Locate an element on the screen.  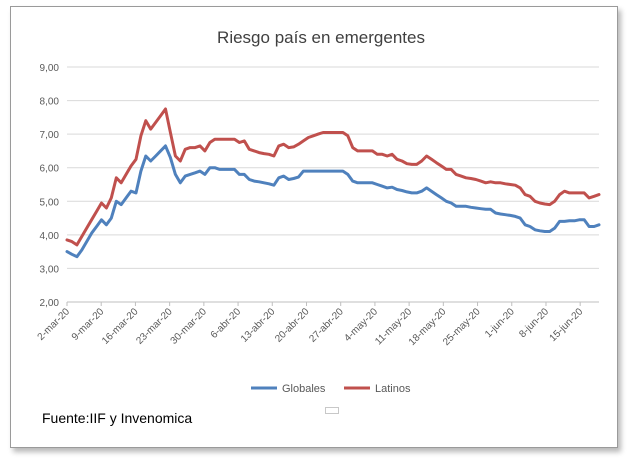
y-tick-label: 6,00 is located at coordinates (50, 169).